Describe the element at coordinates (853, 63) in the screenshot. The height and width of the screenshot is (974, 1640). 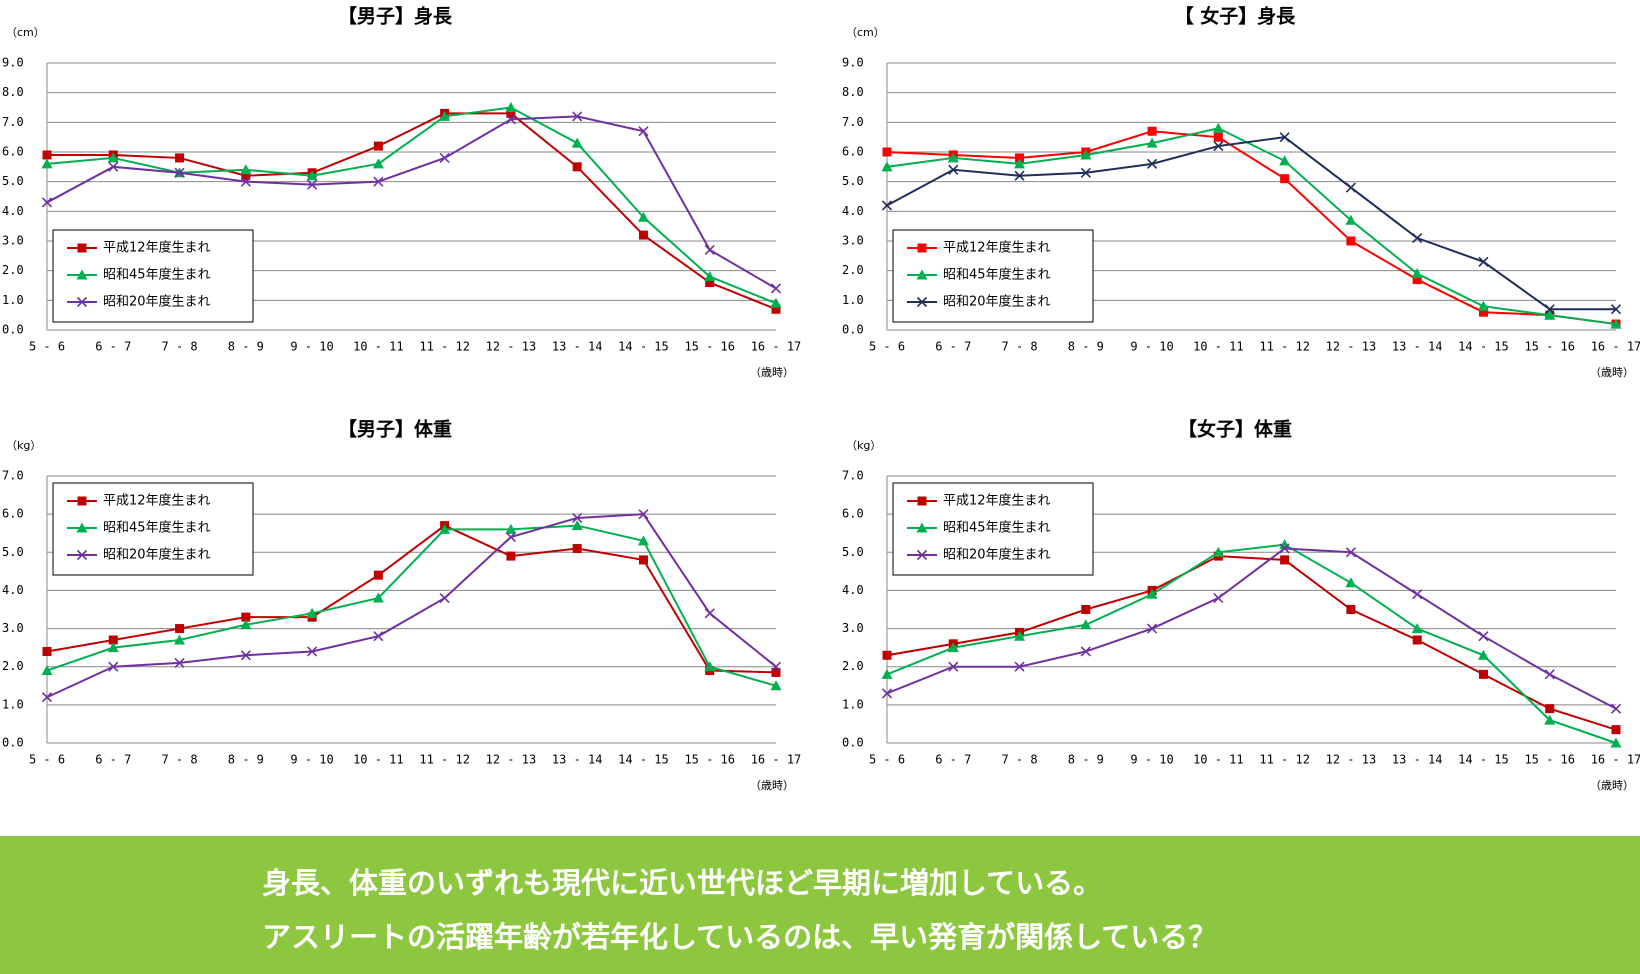
I see `y-tick-label: 9.0` at that location.